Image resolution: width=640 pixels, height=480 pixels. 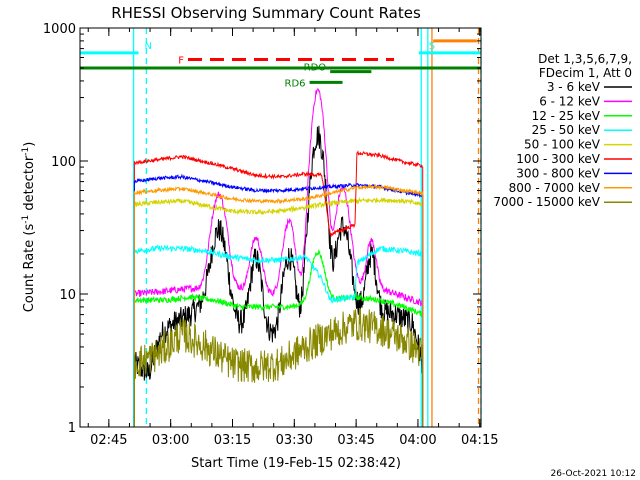 I want to click on y-axis-label-sup1: -1, so click(x=26, y=219).